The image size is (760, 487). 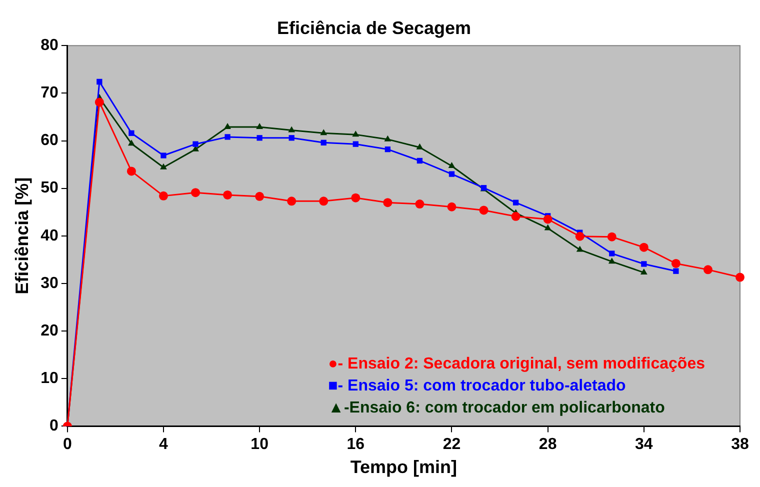 What do you see at coordinates (22, 235) in the screenshot?
I see `y-axis-title: Eficiência [%]` at bounding box center [22, 235].